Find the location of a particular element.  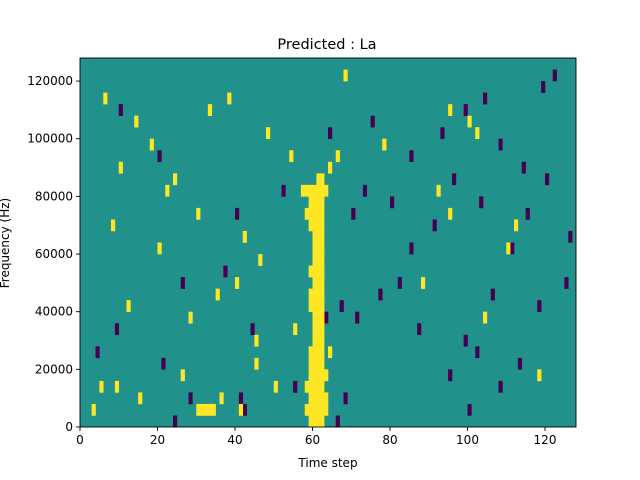

chart-title: Predicted : La is located at coordinates (326, 45).